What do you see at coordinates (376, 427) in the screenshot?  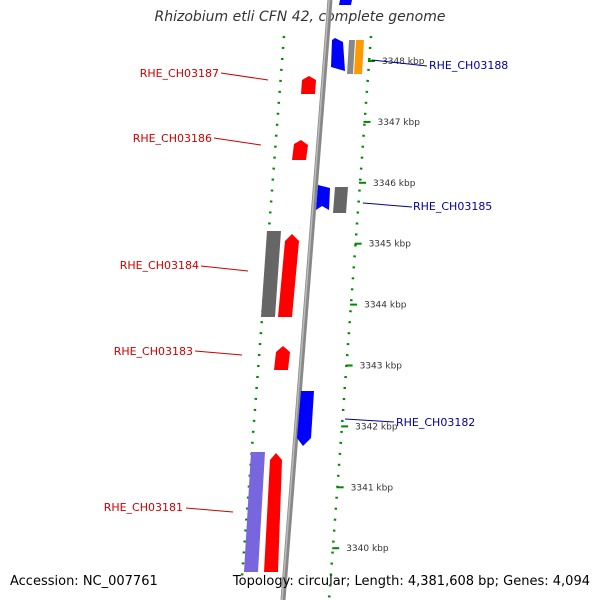 I see `kbp-tick-label: 3342 kbp` at bounding box center [376, 427].